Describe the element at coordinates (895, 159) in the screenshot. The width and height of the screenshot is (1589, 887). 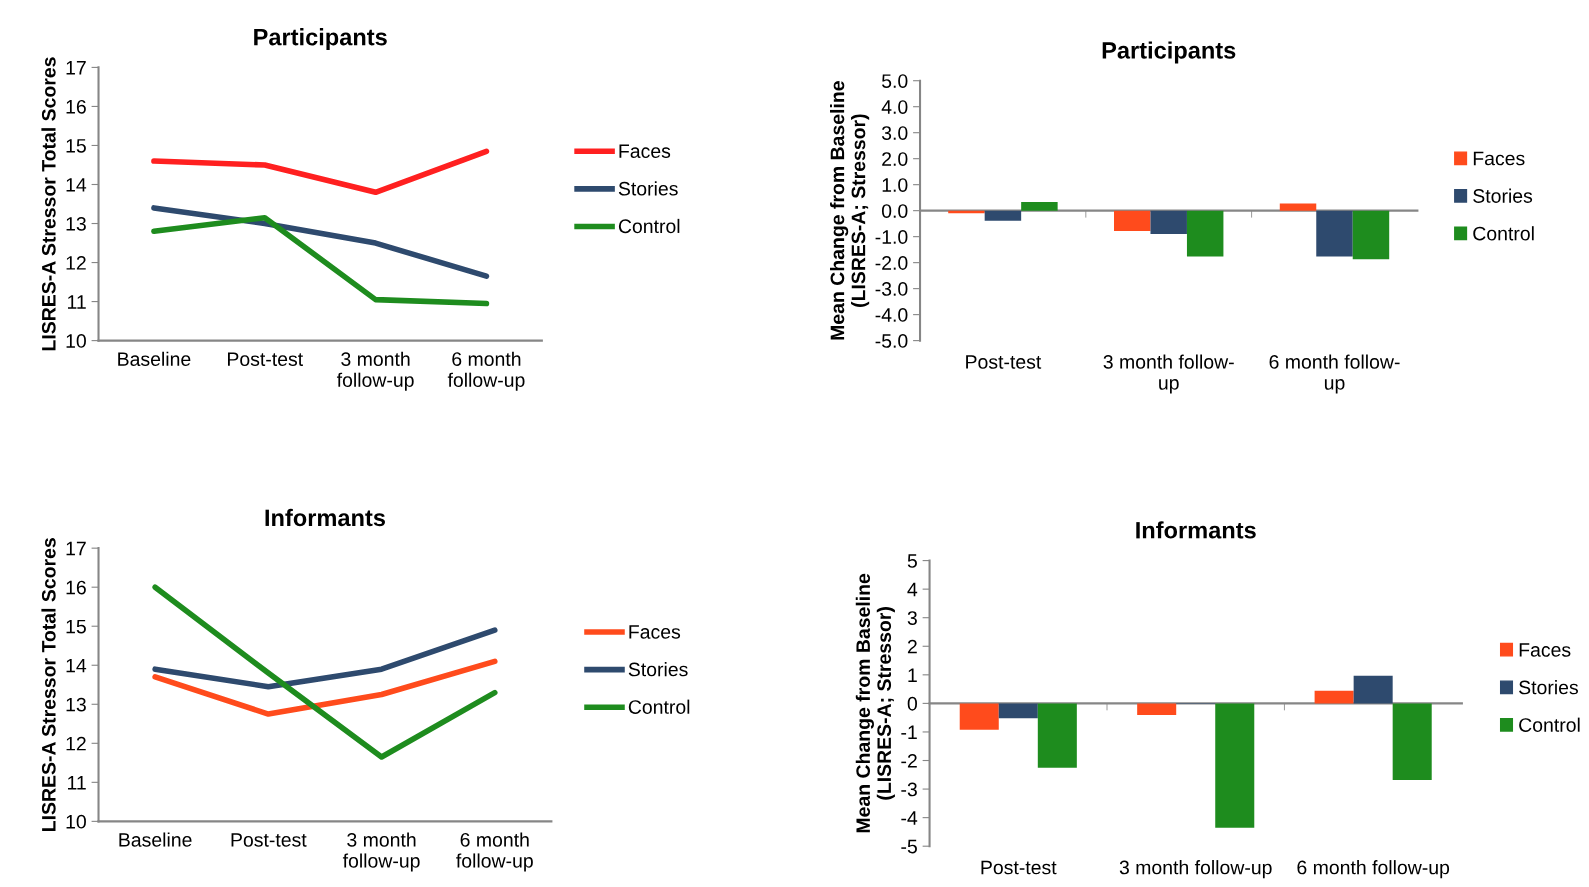
I see `y-tick-label: 2.0` at that location.